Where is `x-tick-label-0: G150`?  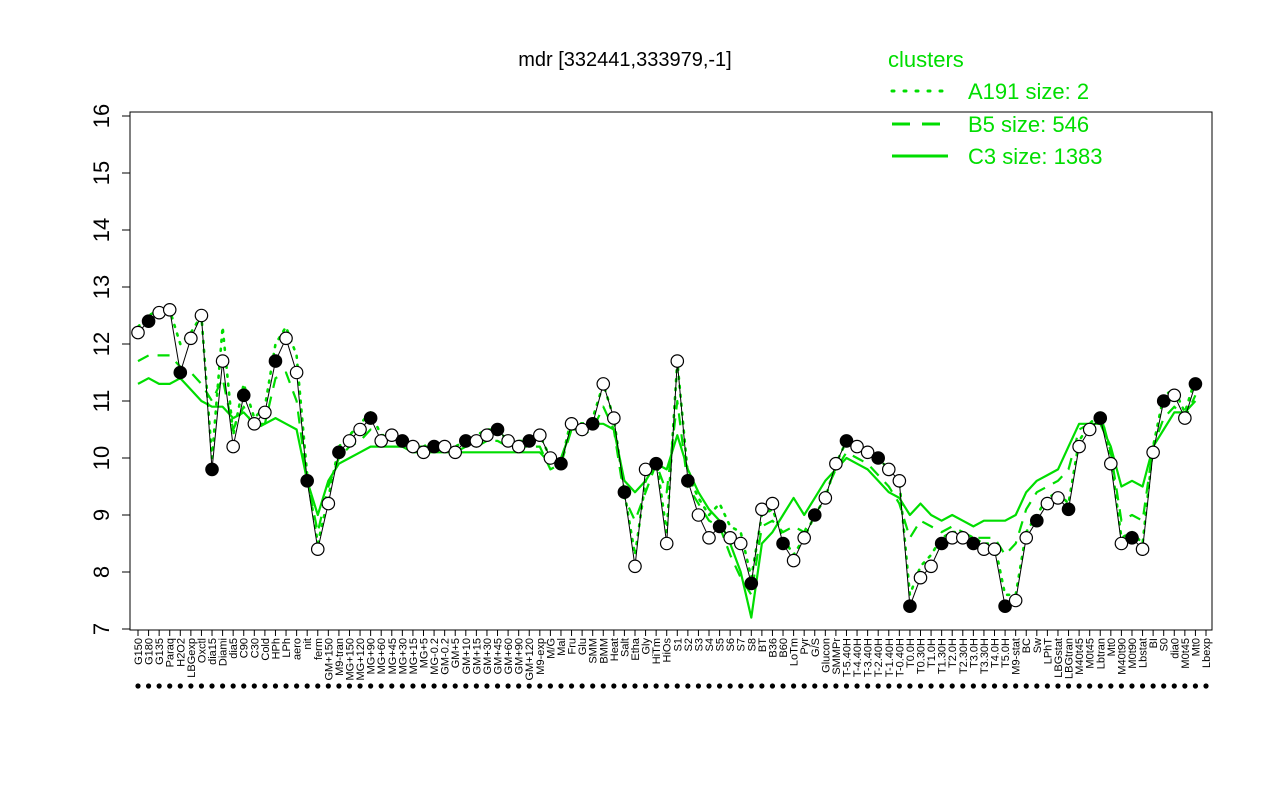 x-tick-label-0: G150 is located at coordinates (139, 651).